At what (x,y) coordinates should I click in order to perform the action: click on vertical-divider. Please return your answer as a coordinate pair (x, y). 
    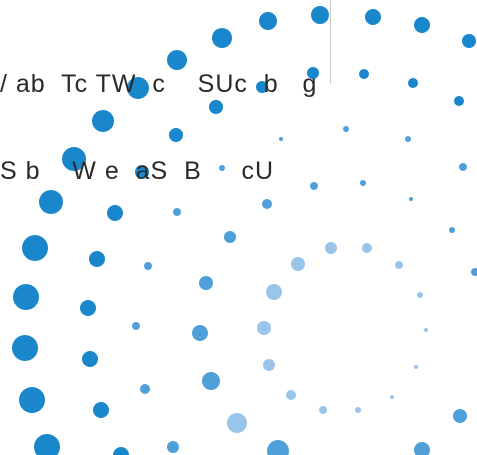
    Looking at the image, I should click on (330, 42).